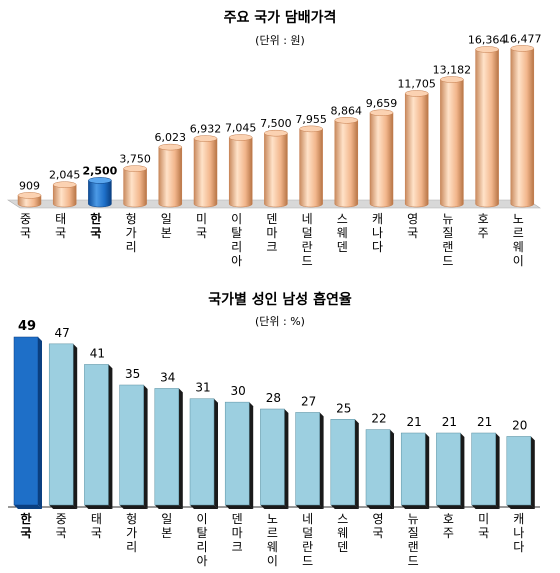 This screenshot has width=560, height=573. Describe the element at coordinates (132, 374) in the screenshot. I see `data-label-3: 35` at that location.